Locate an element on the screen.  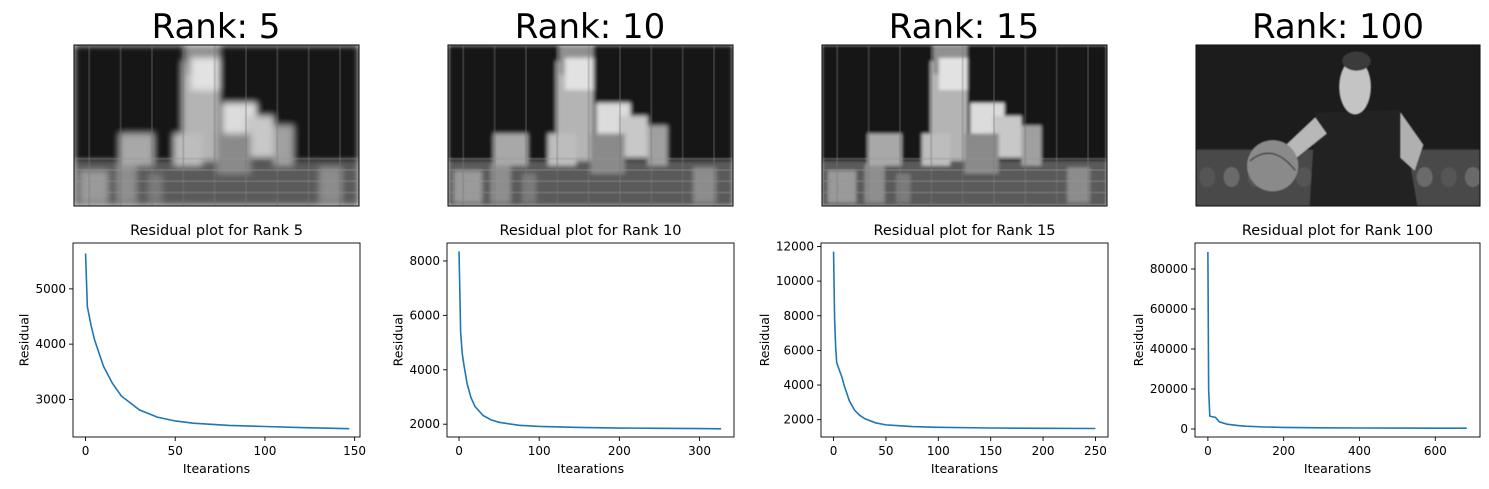
y-tick-label: 5000 is located at coordinates (50, 289).